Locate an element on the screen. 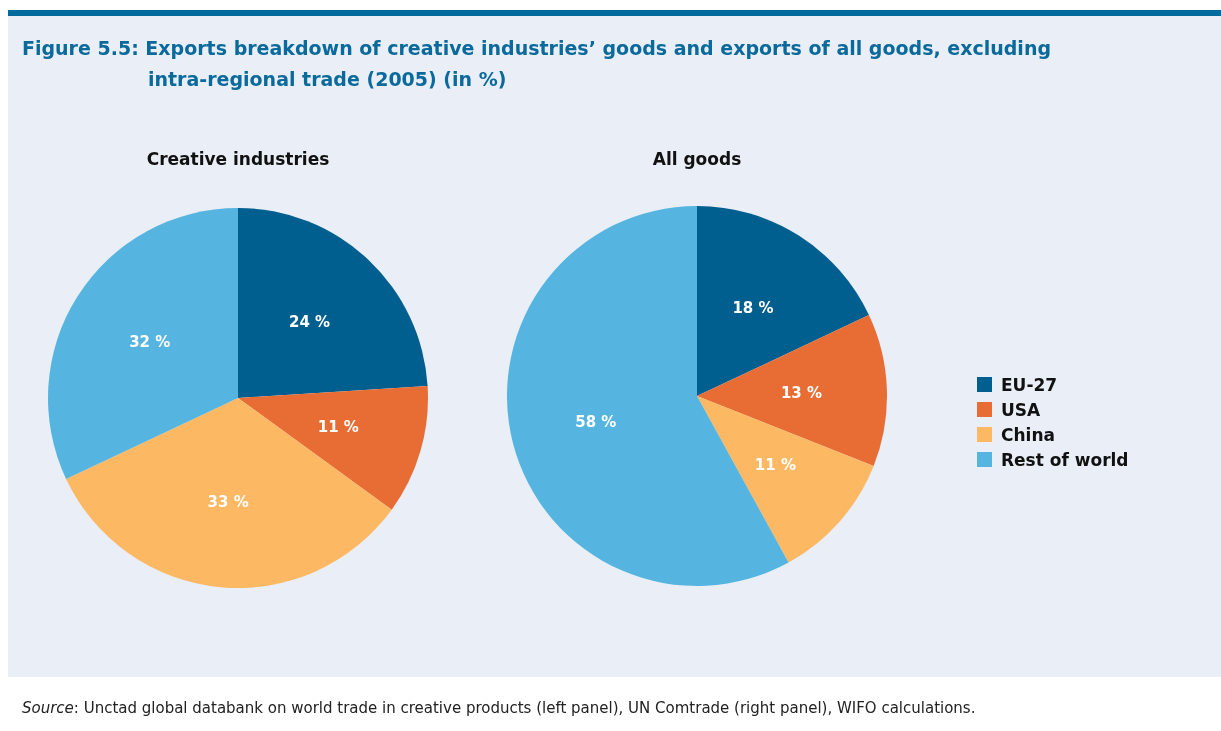  legend-label: EU-27 is located at coordinates (1029, 385).